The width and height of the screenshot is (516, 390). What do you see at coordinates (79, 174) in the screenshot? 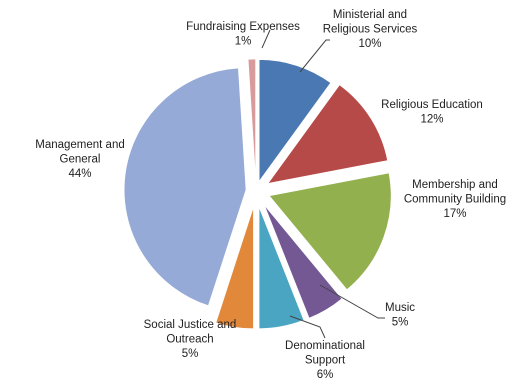
I see `slice-percent-label: 44%` at bounding box center [79, 174].